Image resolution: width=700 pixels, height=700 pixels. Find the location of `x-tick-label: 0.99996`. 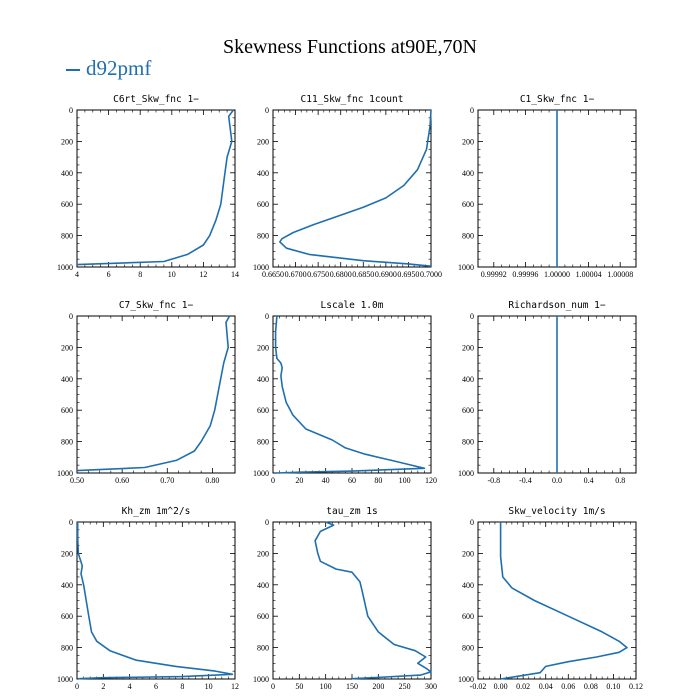

x-tick-label: 0.99996 is located at coordinates (525, 274).